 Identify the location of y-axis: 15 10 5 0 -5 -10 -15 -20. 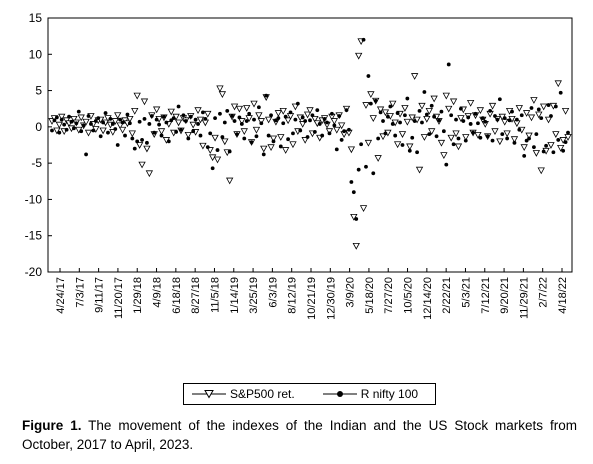
(38, 145).